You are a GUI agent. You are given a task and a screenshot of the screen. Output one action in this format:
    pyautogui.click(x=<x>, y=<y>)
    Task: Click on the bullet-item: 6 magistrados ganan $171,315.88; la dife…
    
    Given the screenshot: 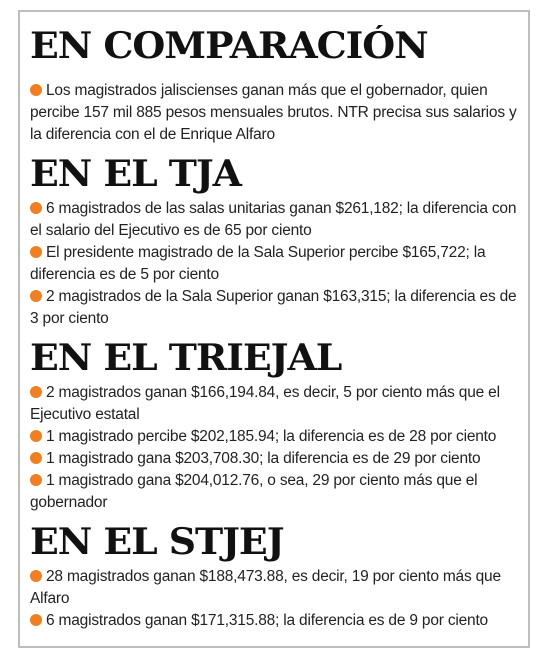 What is the action you would take?
    pyautogui.click(x=274, y=621)
    